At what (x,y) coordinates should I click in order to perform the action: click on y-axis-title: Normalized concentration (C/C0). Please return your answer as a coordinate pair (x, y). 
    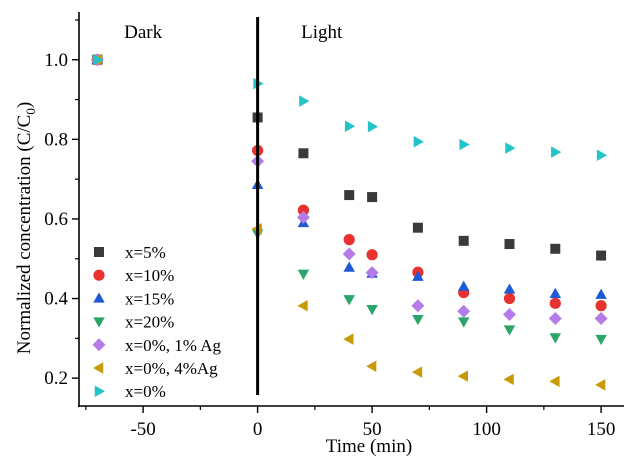
    Looking at the image, I should click on (26, 228).